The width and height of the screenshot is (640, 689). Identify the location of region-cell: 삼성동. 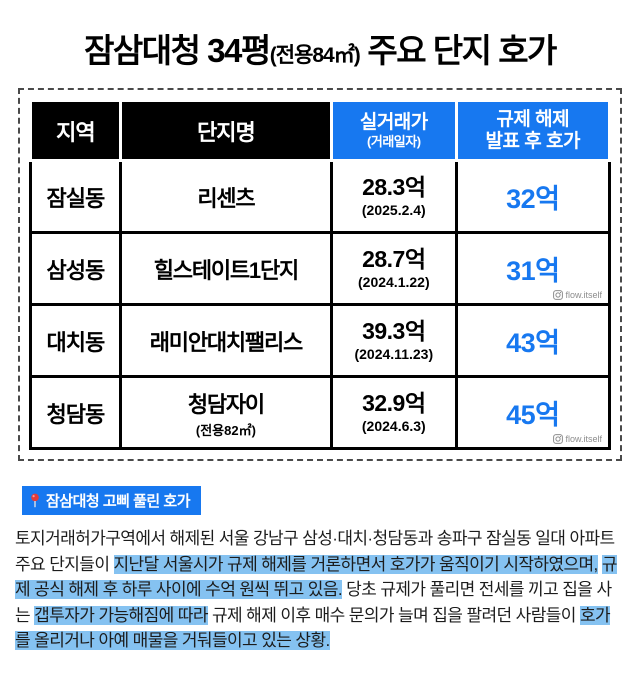
(75, 268).